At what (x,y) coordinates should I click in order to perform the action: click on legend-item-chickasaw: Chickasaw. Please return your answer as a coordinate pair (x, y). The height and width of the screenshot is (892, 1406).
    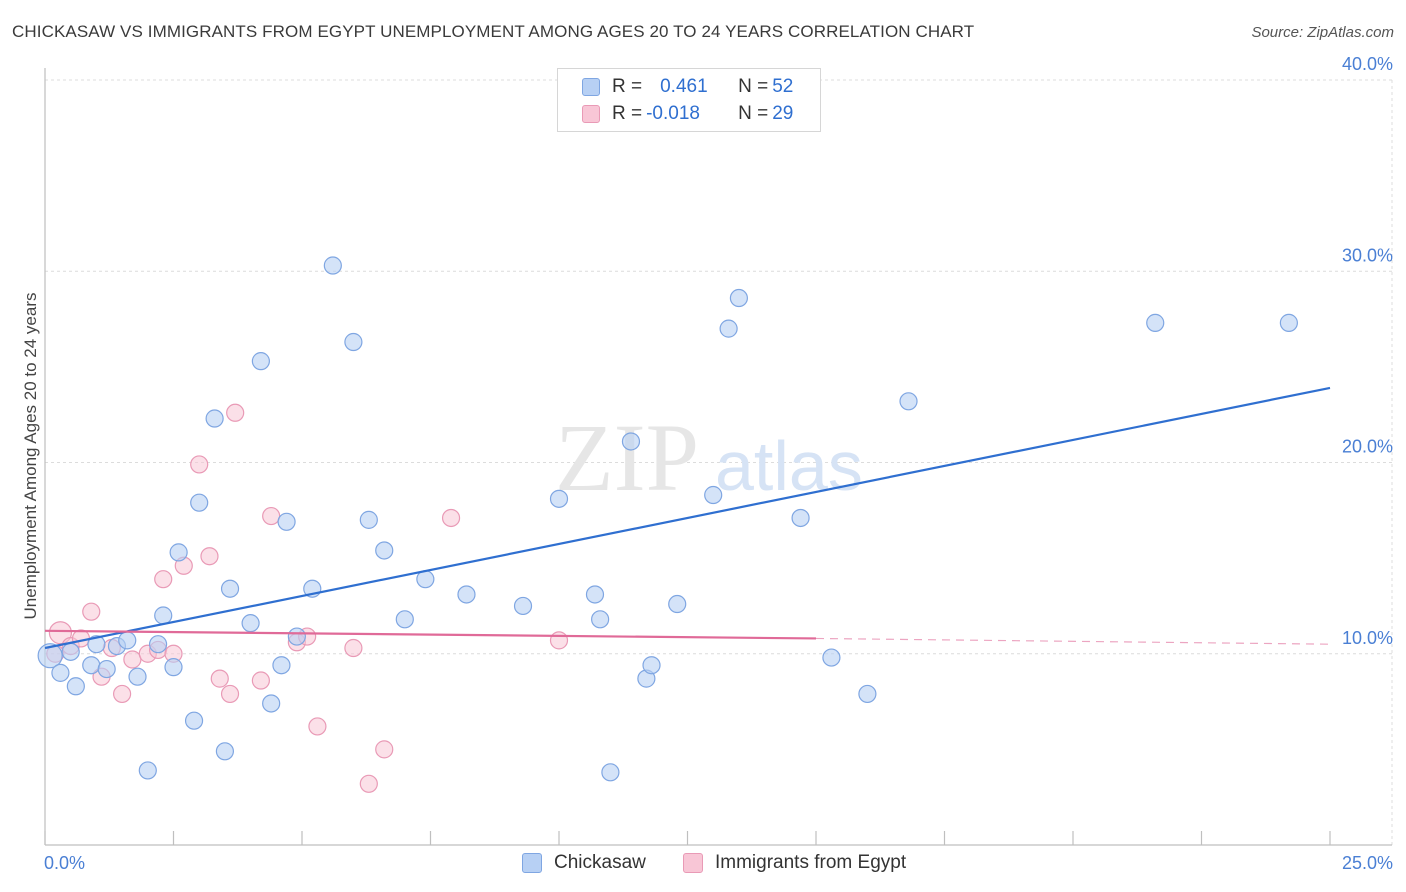
    Looking at the image, I should click on (584, 863).